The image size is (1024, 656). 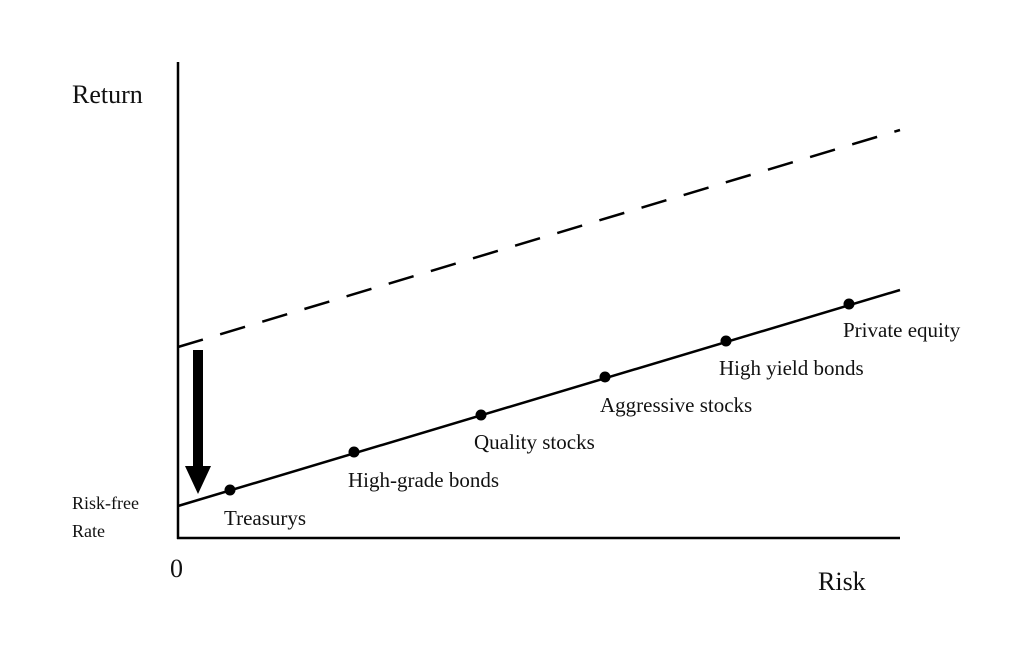 What do you see at coordinates (791, 368) in the screenshot?
I see `node-label: High yield bonds` at bounding box center [791, 368].